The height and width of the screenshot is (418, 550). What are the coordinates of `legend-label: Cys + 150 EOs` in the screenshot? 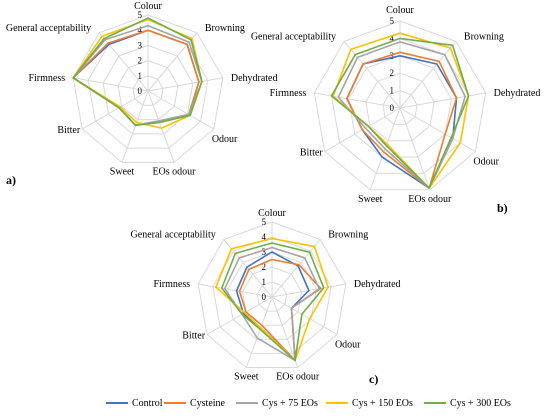 It's located at (382, 403).